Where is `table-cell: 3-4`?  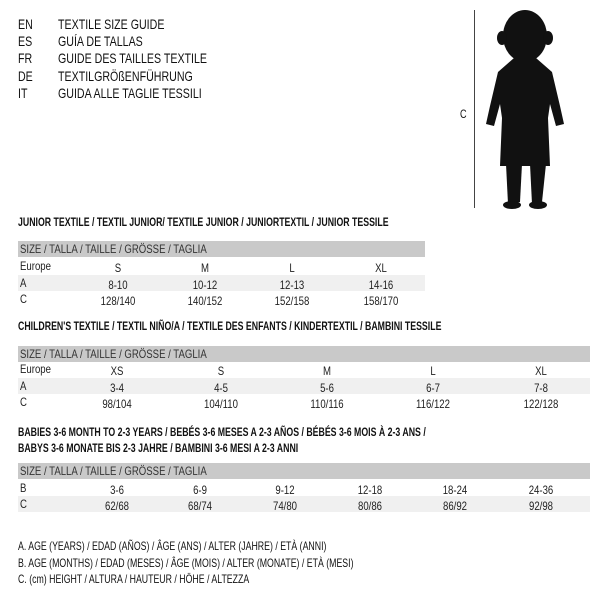 table-cell: 3-4 is located at coordinates (117, 388).